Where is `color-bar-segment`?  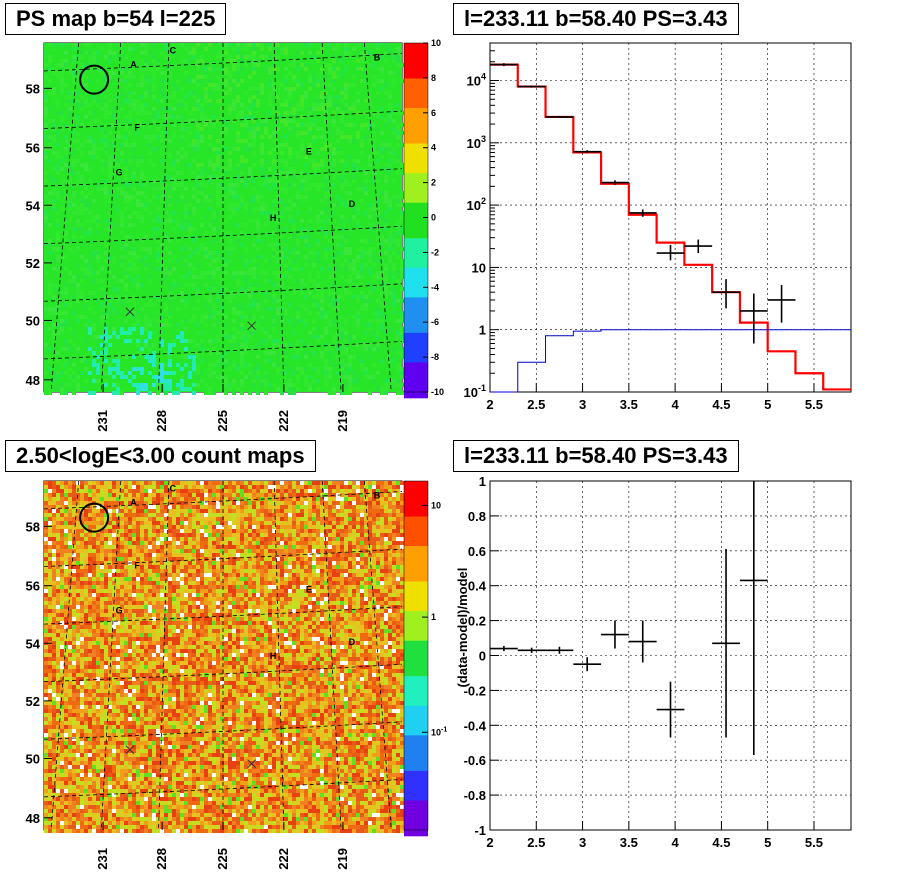 color-bar-segment is located at coordinates (416, 288).